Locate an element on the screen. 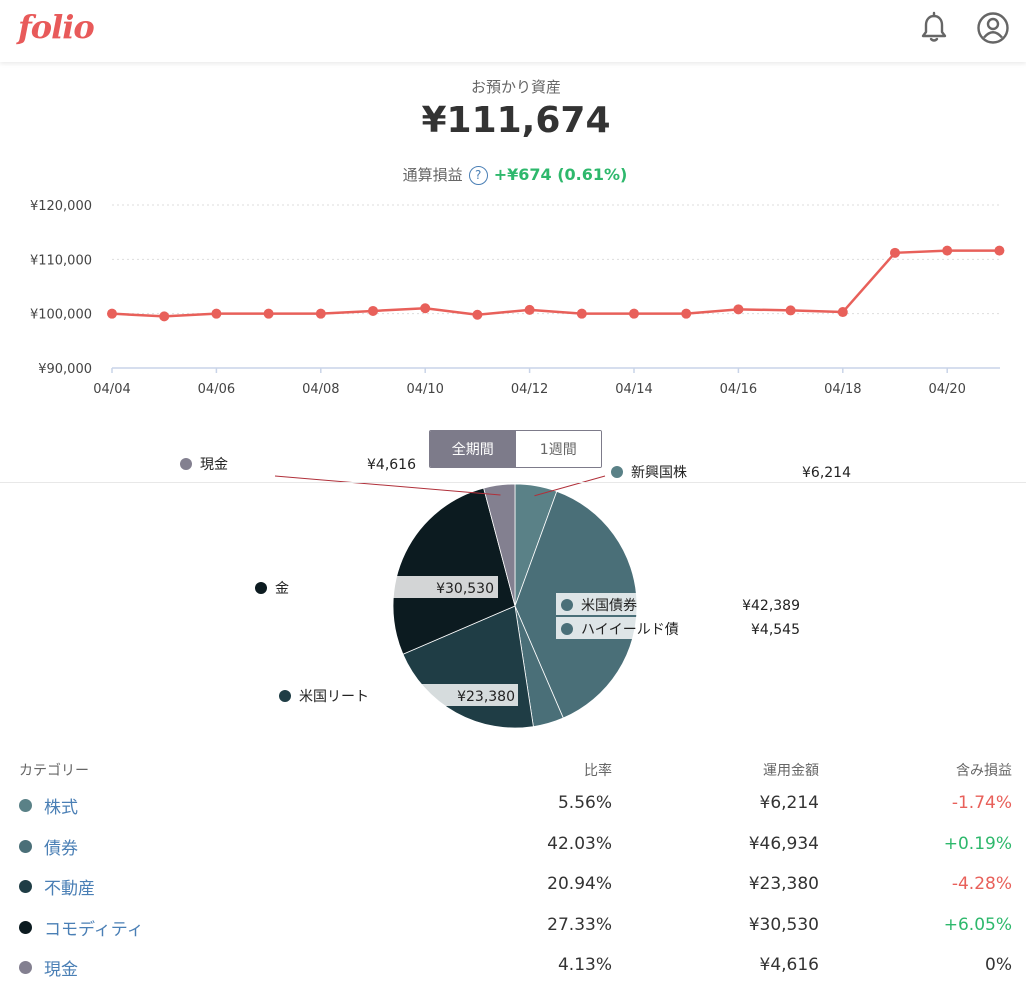  x-tick-label: 04/18 is located at coordinates (842, 389).